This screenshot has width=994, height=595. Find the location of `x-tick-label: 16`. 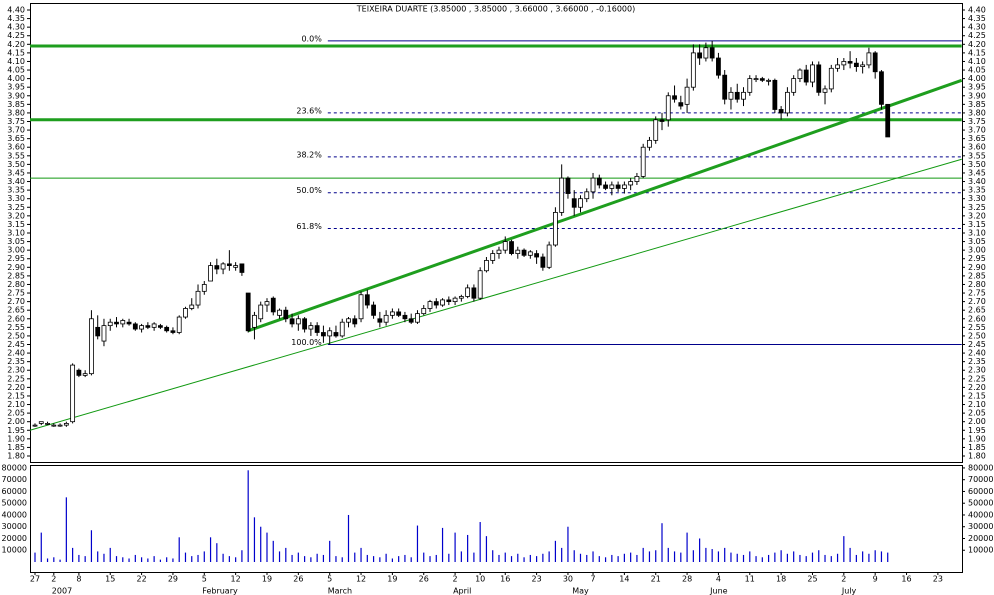

x-tick-label: 16 is located at coordinates (505, 579).